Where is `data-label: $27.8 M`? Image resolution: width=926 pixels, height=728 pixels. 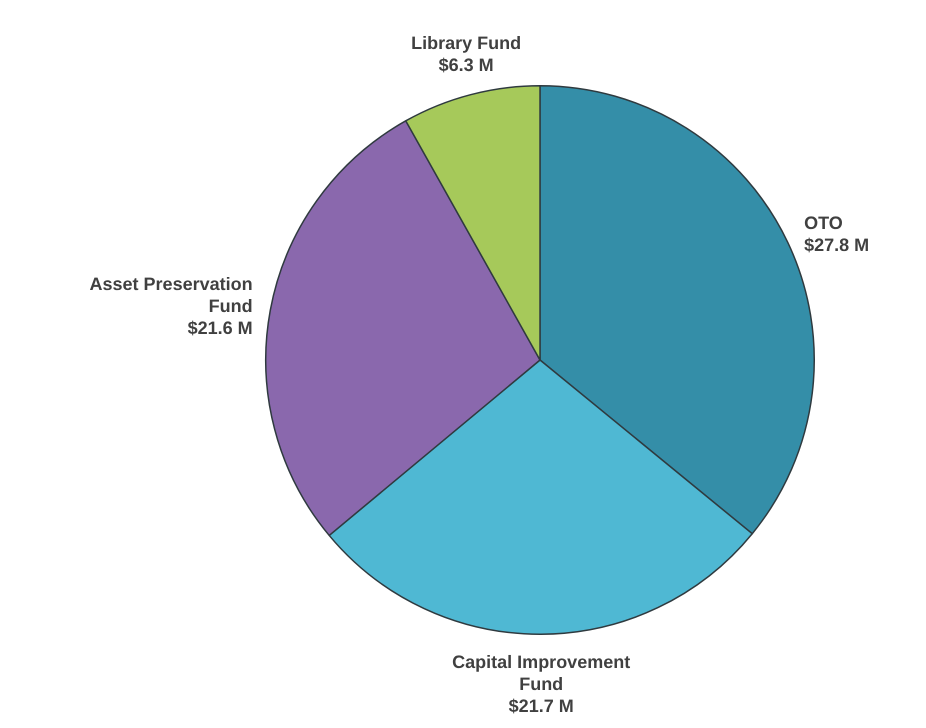 data-label: $27.8 M is located at coordinates (837, 244).